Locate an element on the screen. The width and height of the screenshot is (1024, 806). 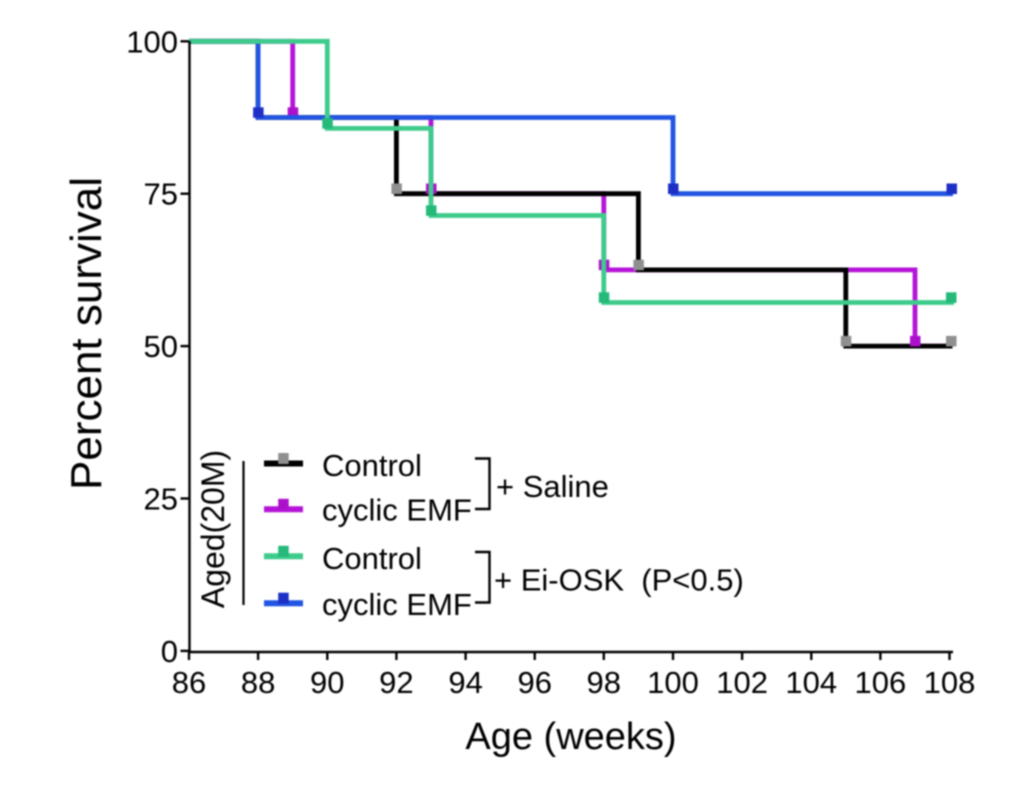
svg-text: 106 is located at coordinates (881, 682).